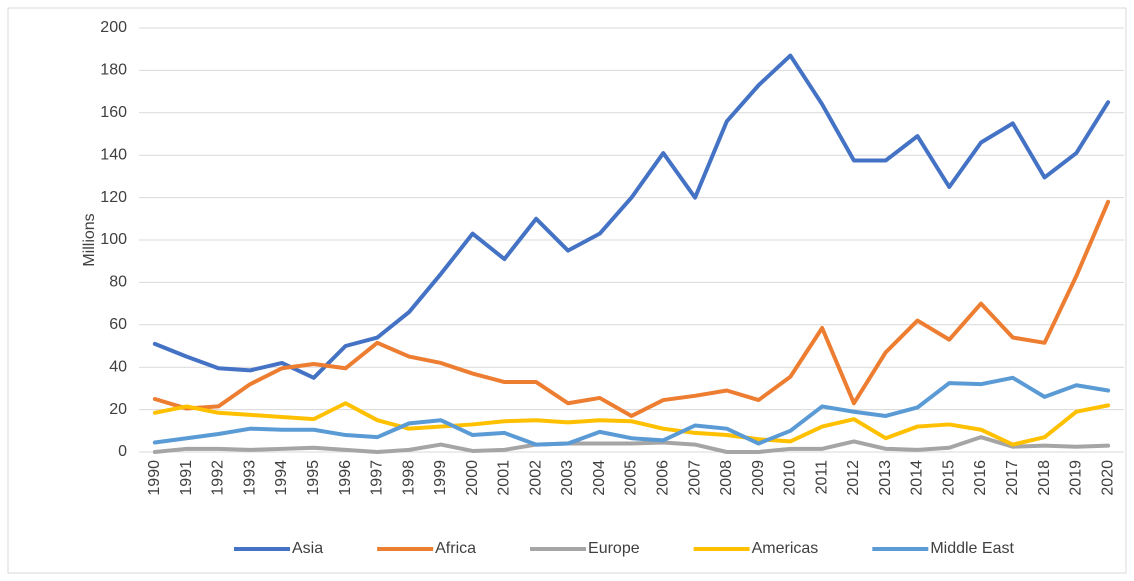  What do you see at coordinates (113, 197) in the screenshot?
I see `y-tick-label: 120` at bounding box center [113, 197].